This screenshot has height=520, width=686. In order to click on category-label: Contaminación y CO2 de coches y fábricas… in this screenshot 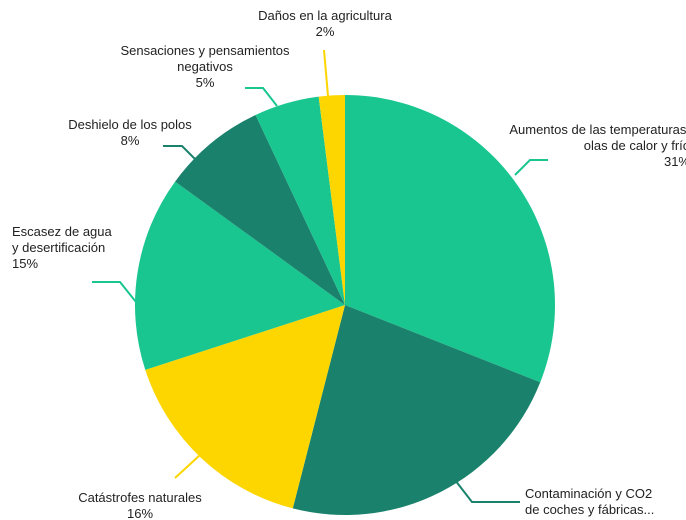, I will do `click(590, 501)`.